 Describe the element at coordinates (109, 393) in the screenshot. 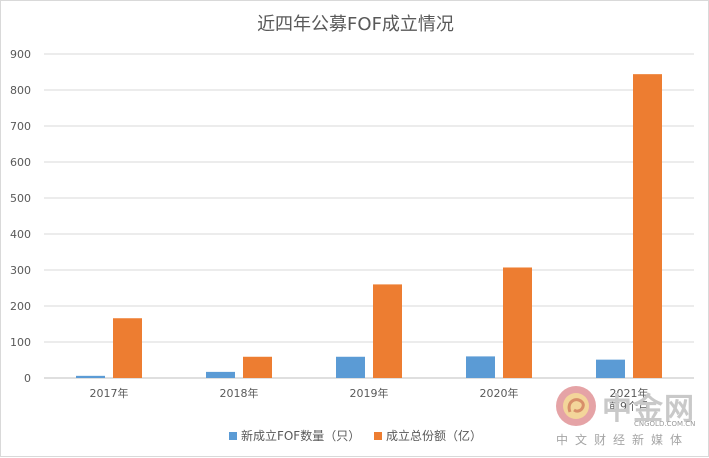

I see `x-tick-label: 2017年` at that location.